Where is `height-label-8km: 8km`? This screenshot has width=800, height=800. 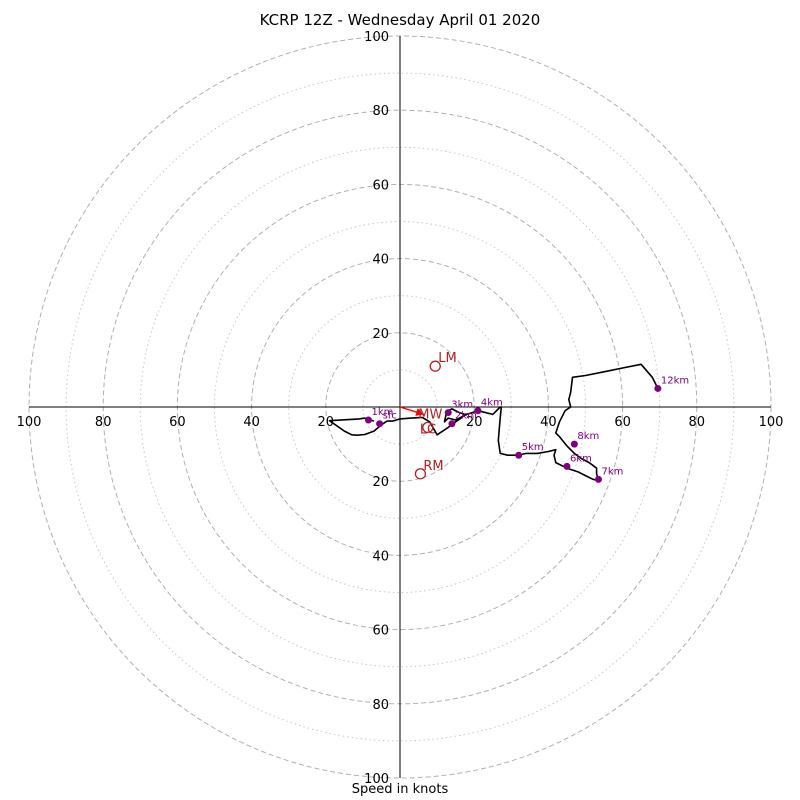
height-label-8km: 8km is located at coordinates (588, 436).